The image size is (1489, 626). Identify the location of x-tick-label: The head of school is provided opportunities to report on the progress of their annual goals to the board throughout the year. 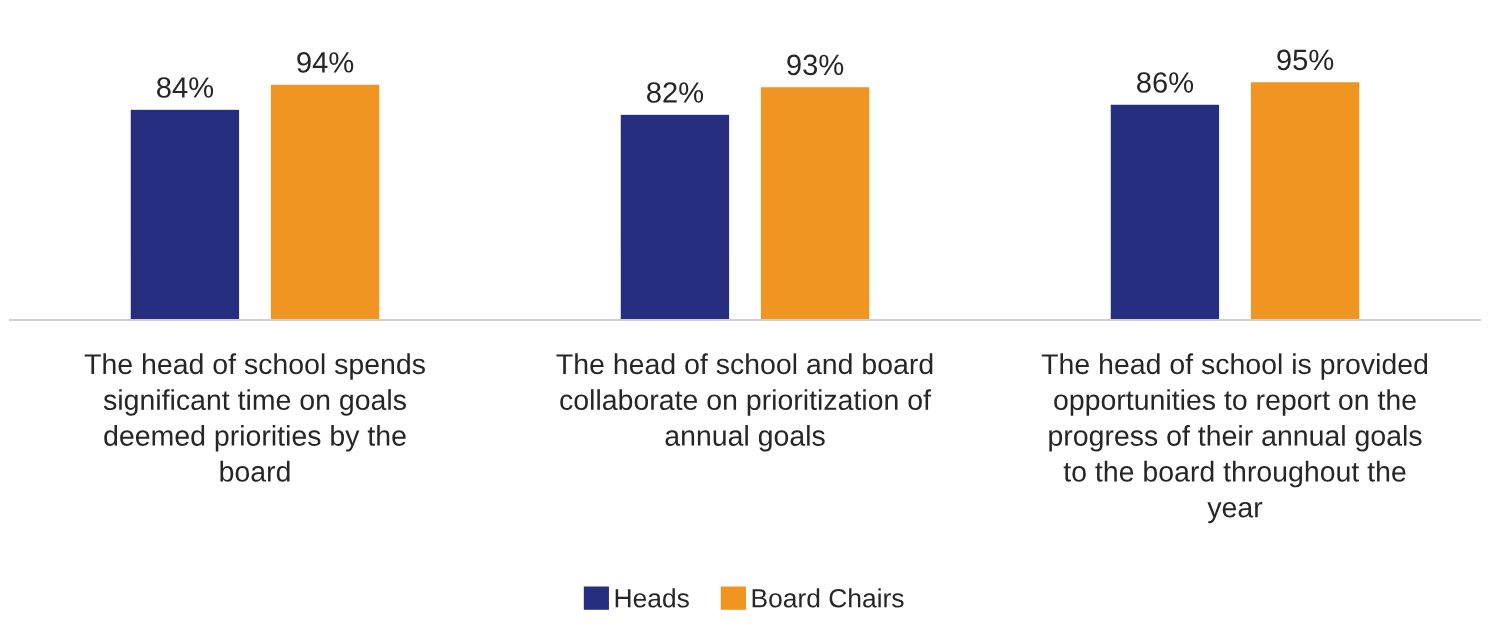
(1234, 438).